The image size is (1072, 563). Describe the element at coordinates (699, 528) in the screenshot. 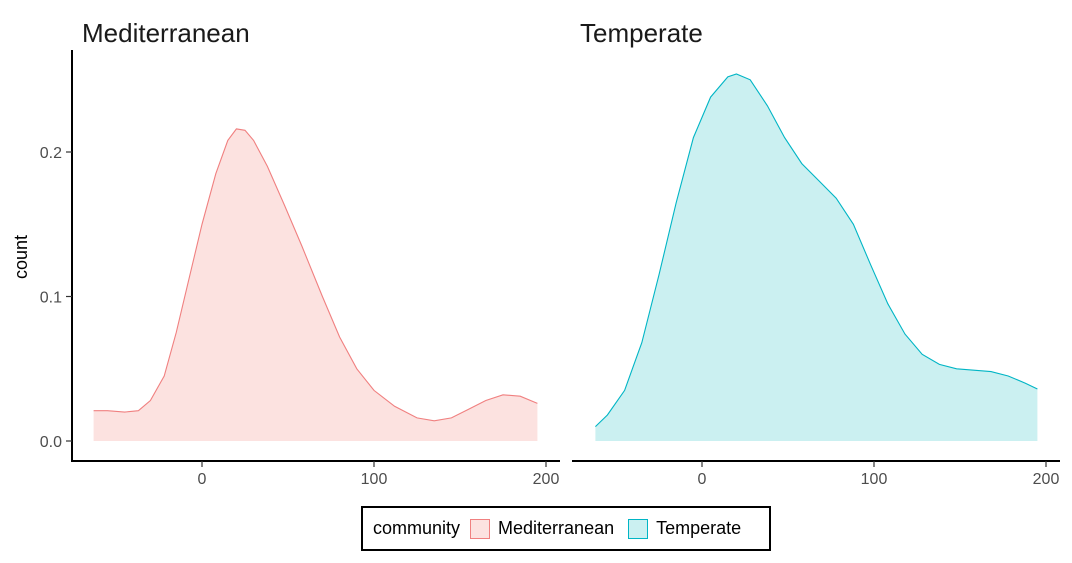

I see `legend-label-temperate: Temperate` at that location.